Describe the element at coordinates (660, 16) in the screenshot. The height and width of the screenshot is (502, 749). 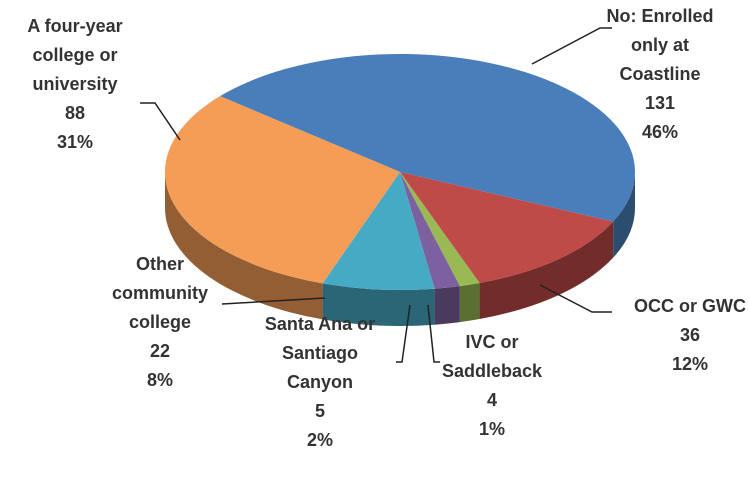
I see `label-line: No: Enrolled` at that location.